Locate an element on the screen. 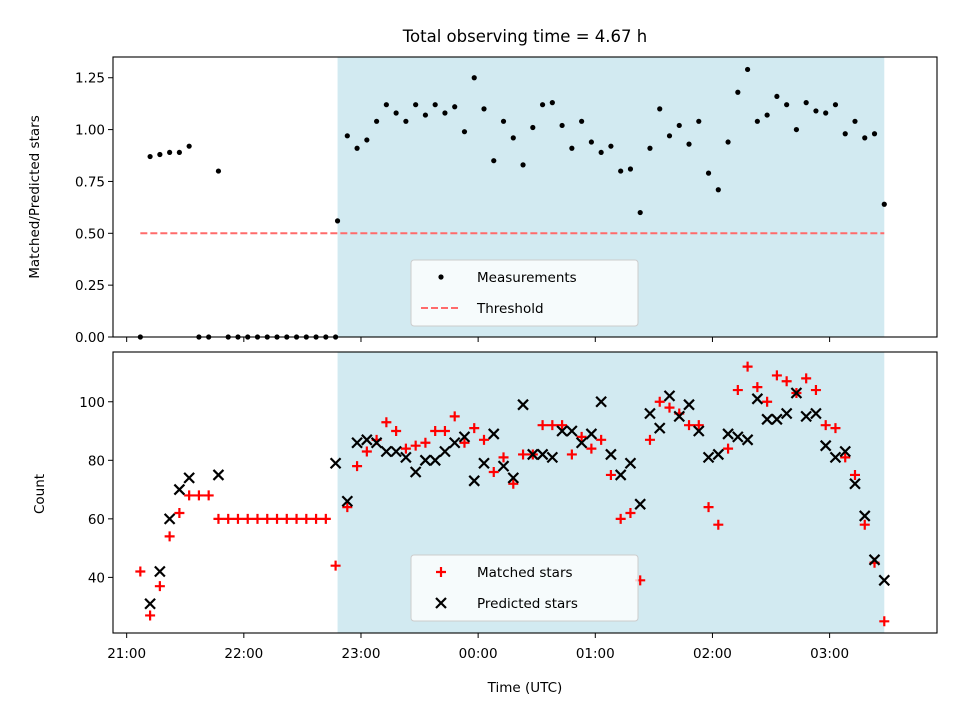 The height and width of the screenshot is (720, 960). y-tick-label: 60 is located at coordinates (96, 520).